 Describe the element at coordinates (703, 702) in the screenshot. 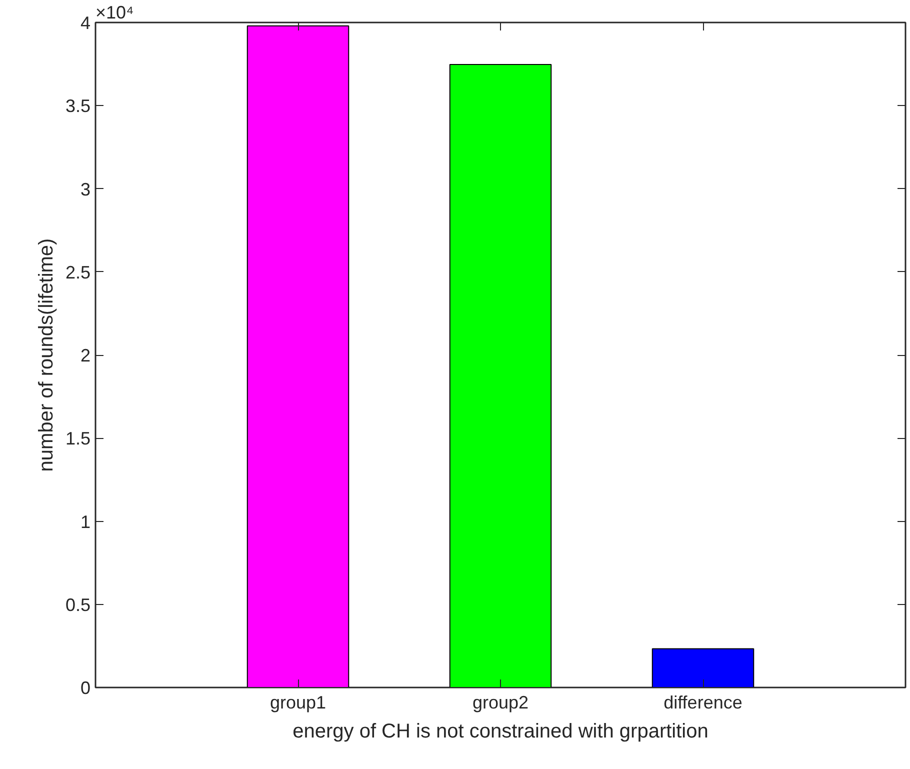

I see `x-tick-label: difference` at that location.